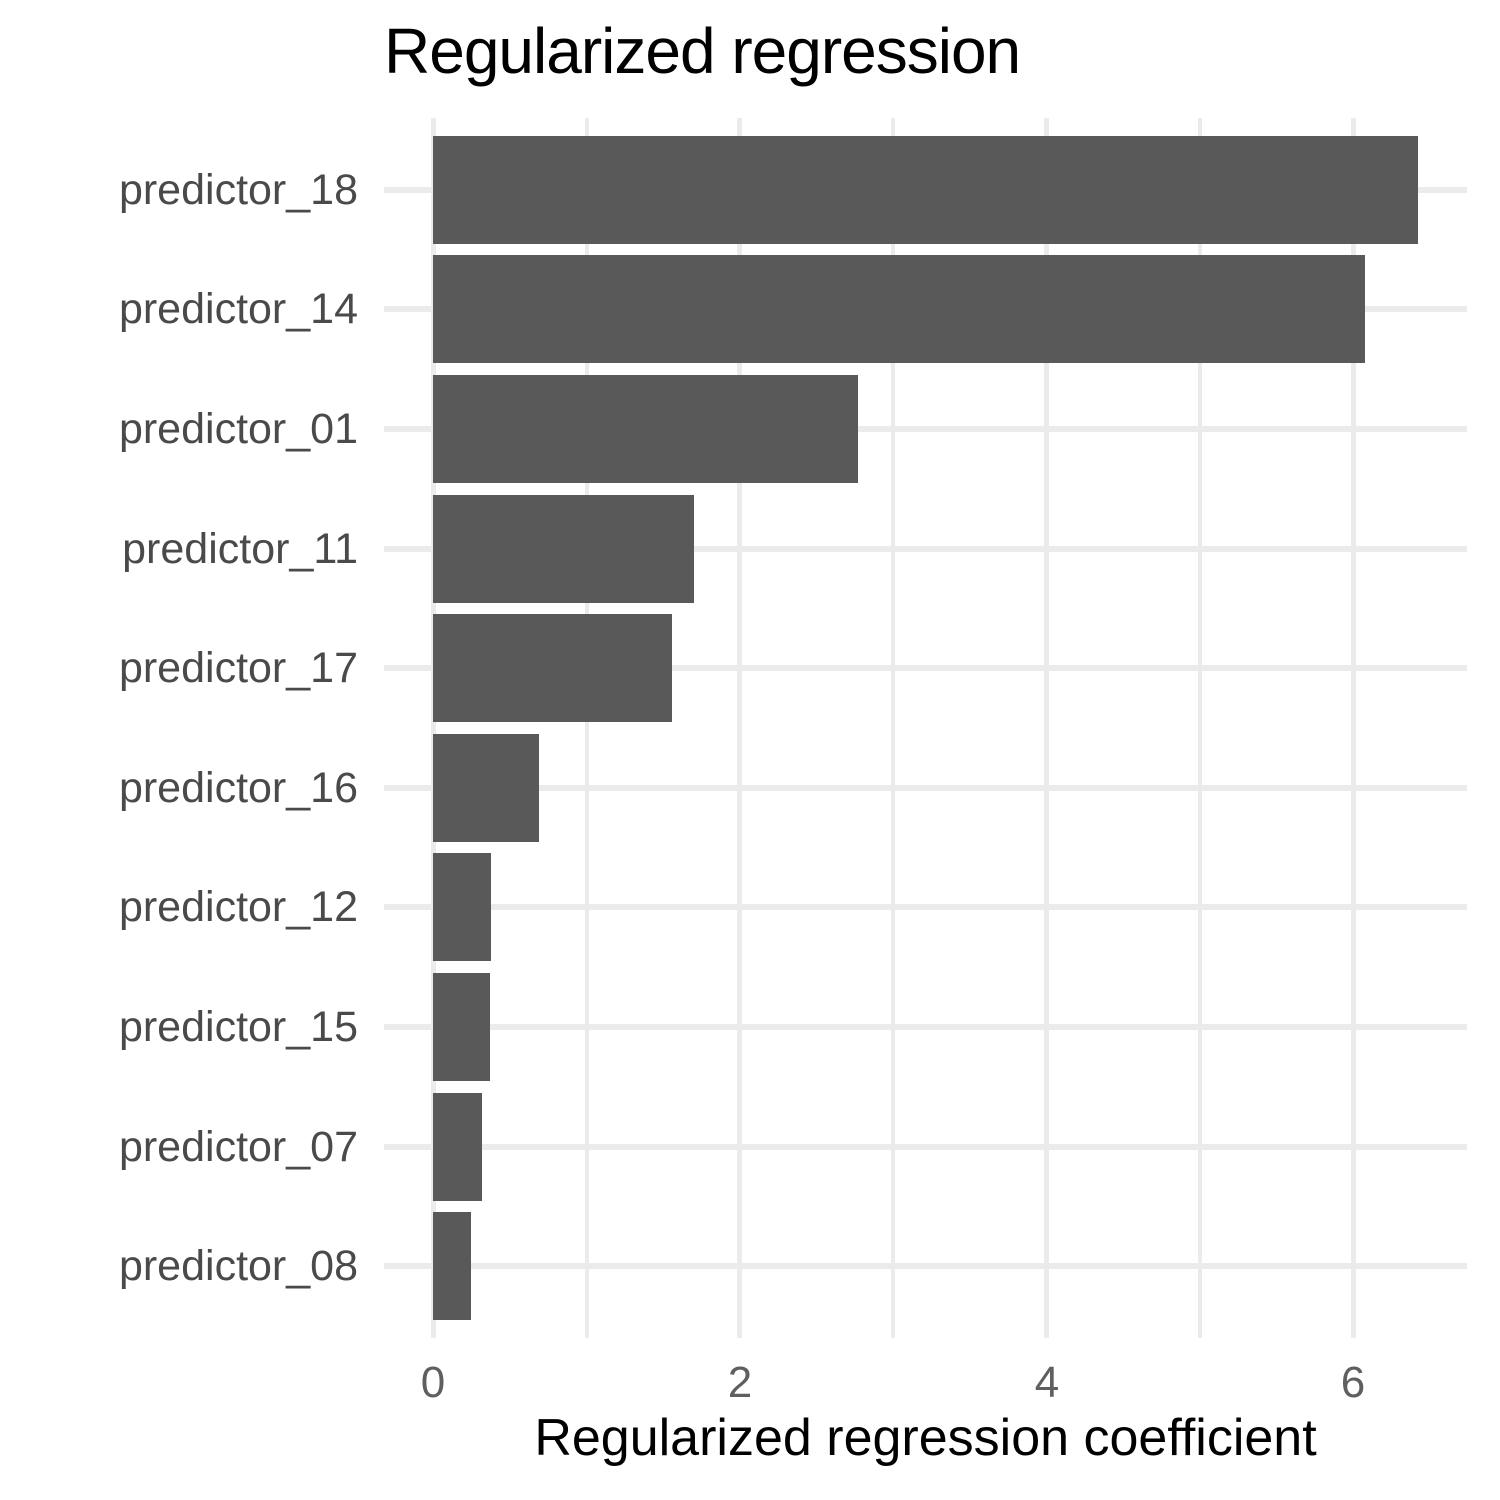  I want to click on y-tick-label: predictor_14, so click(238, 309).